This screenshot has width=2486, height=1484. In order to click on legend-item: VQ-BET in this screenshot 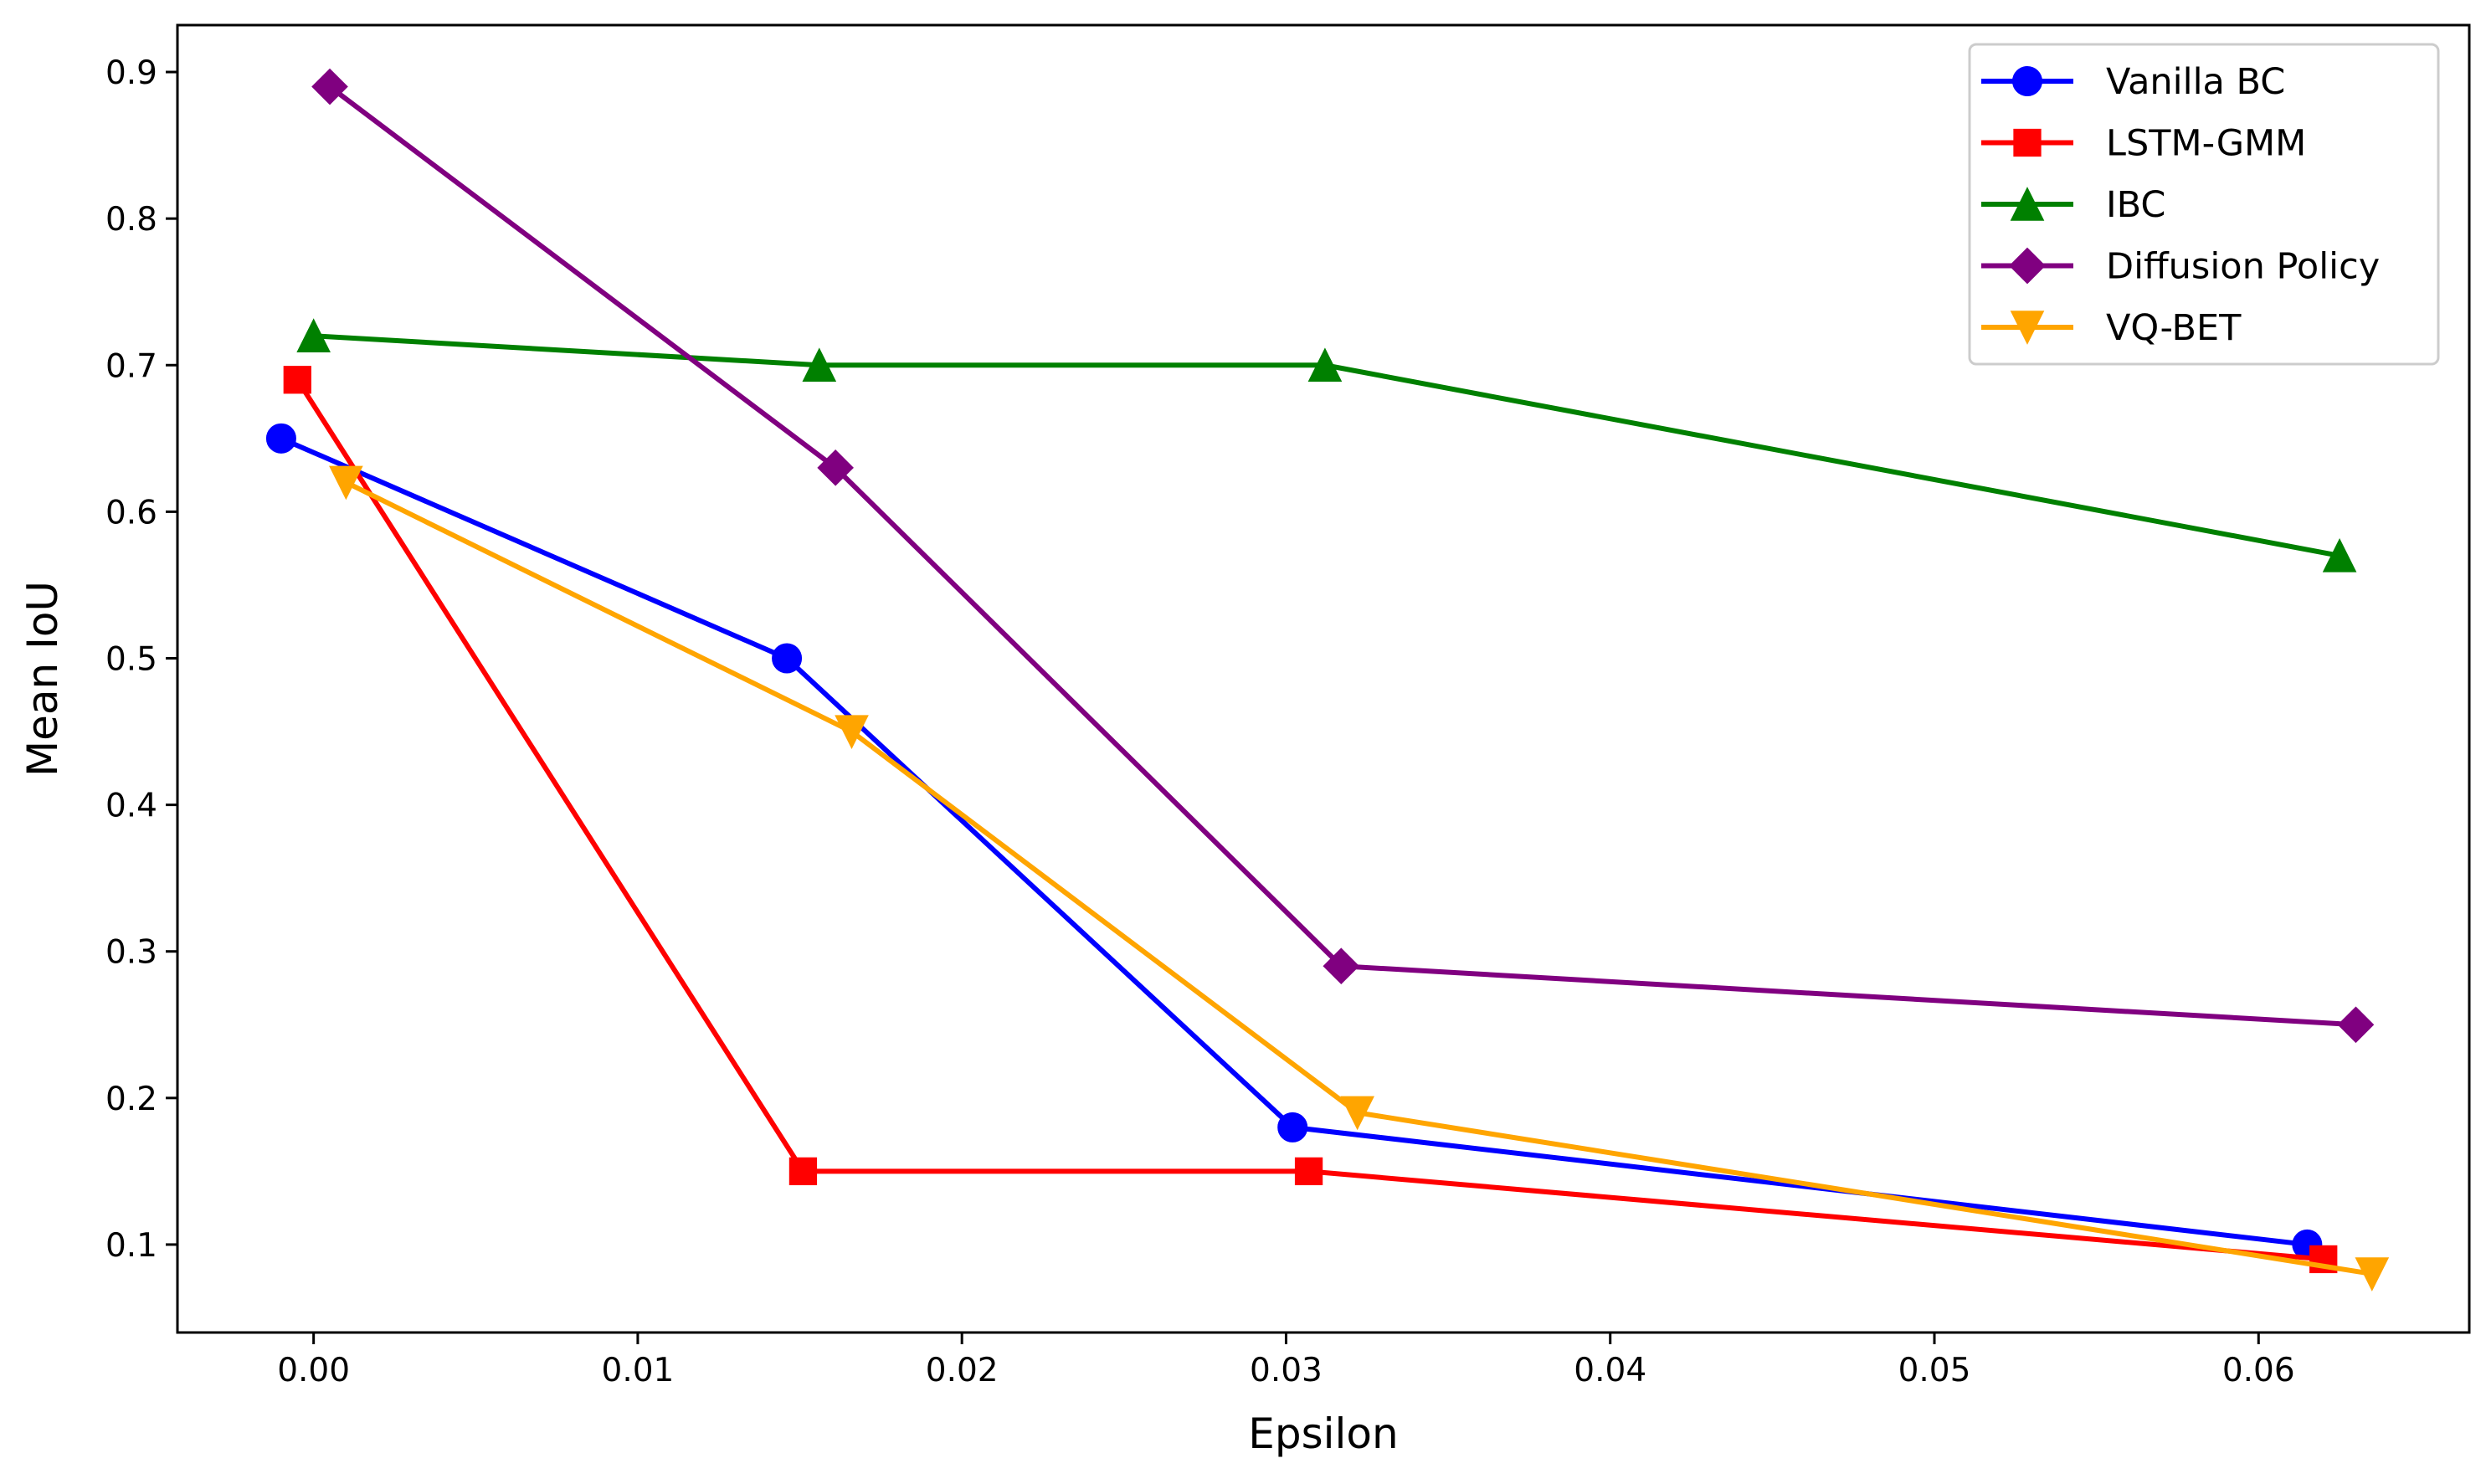, I will do `click(2111, 328)`.